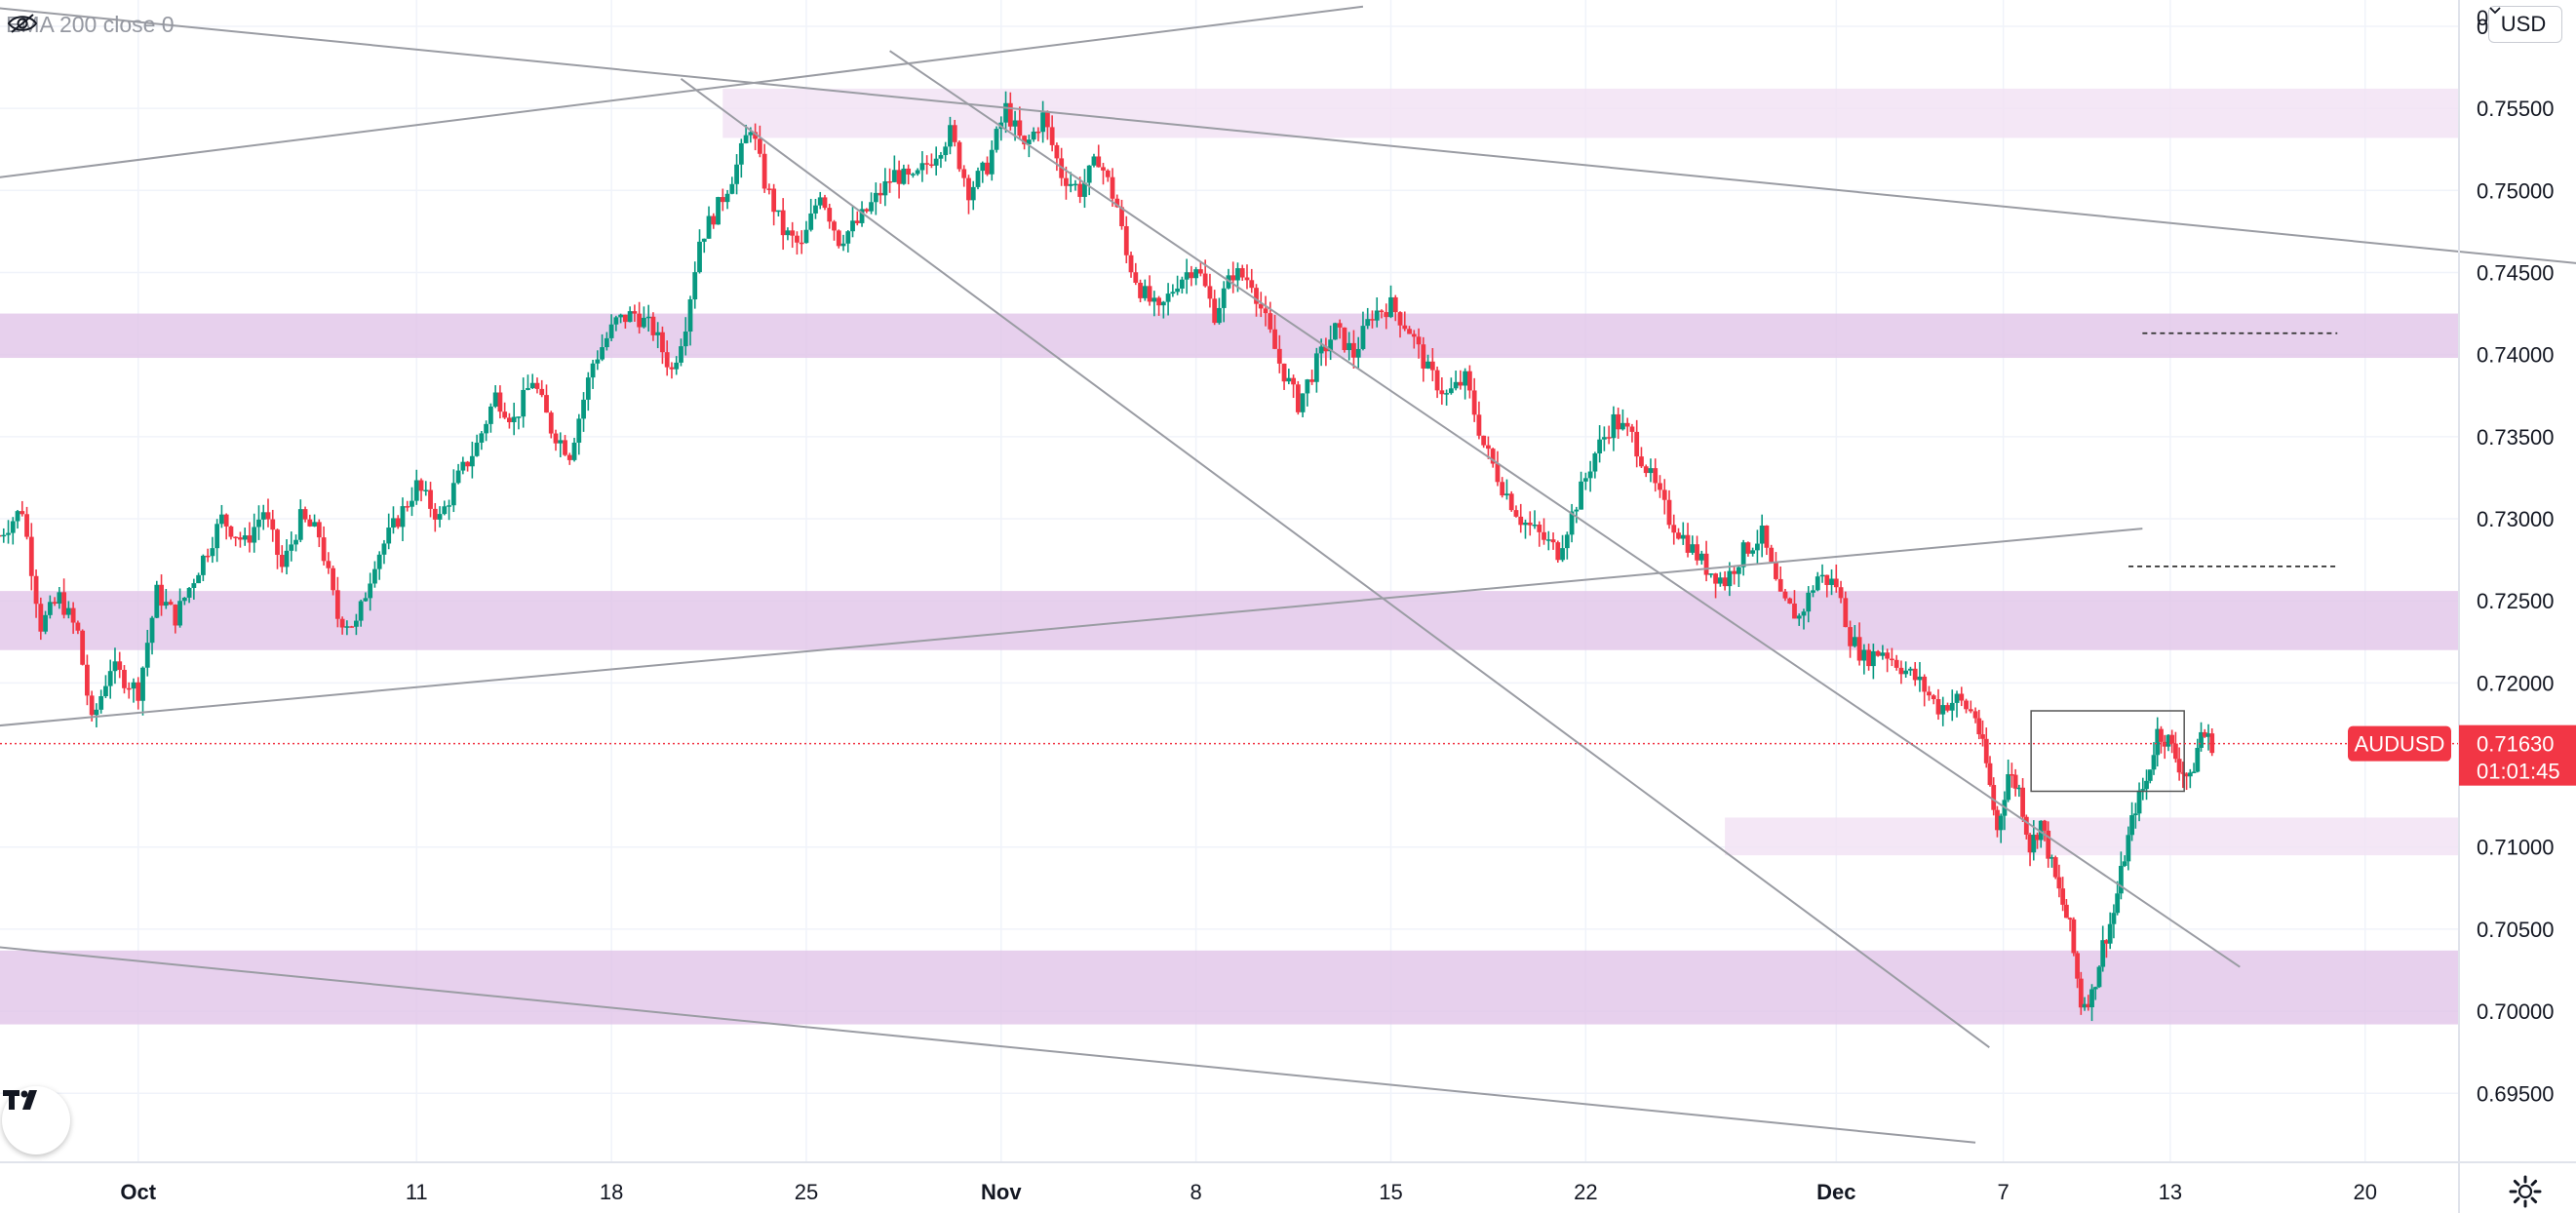 This screenshot has height=1213, width=2576. Describe the element at coordinates (2003, 1192) in the screenshot. I see `time-tick-label: 7` at that location.